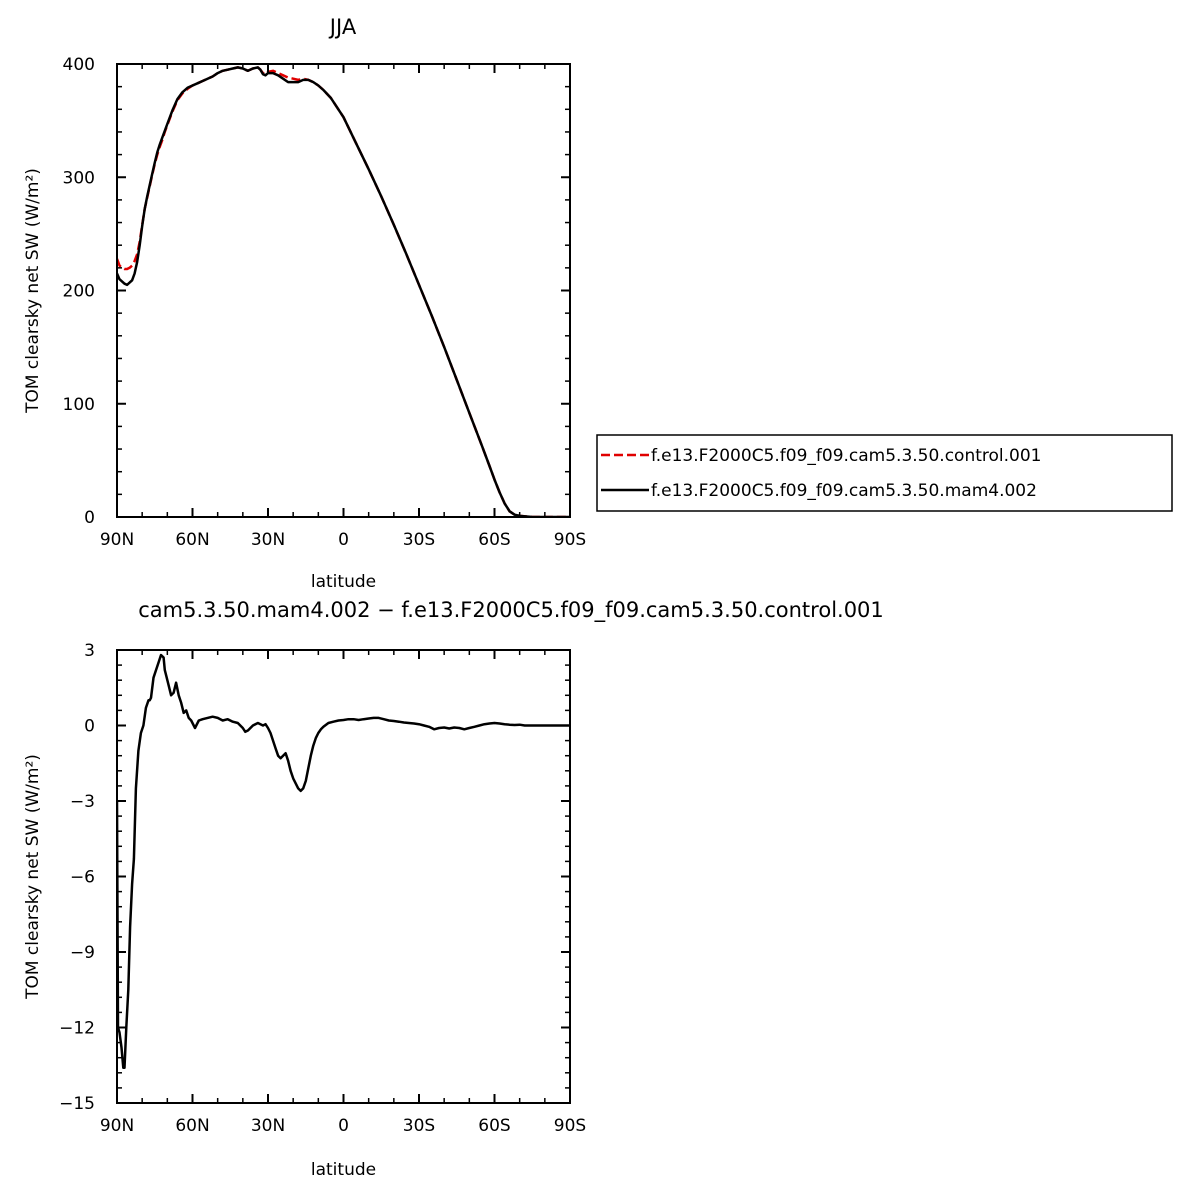  I want to click on legend-label-1: f.e13.F2000C5.f09_f09.cam5.3.50.mam4.002, so click(844, 491).